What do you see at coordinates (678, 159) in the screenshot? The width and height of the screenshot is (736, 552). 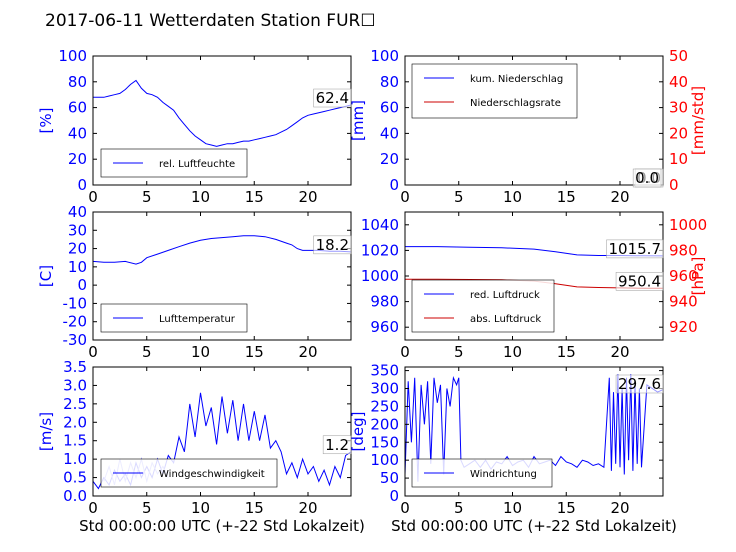 I see `y-tick-label-right: 10` at bounding box center [678, 159].